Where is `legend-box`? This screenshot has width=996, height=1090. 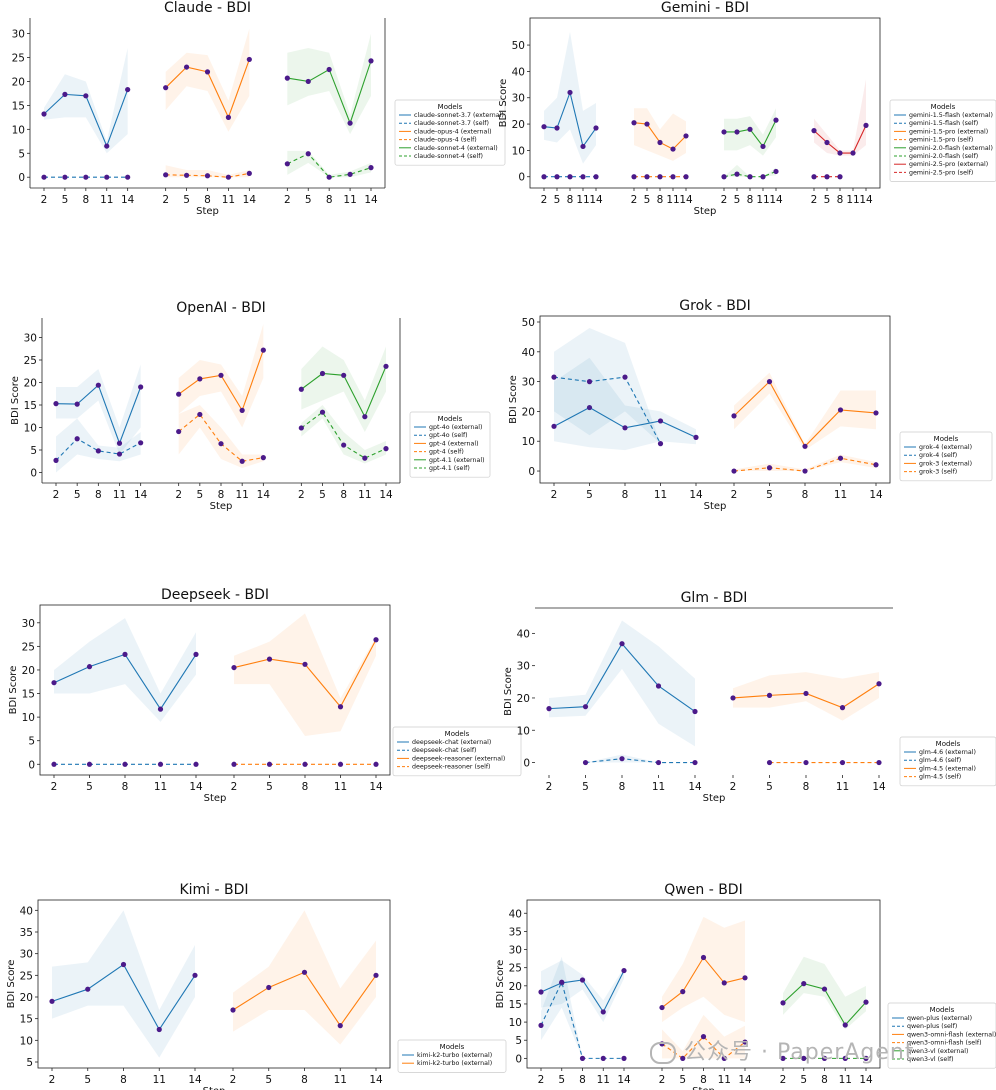
legend-box is located at coordinates (941, 1035).